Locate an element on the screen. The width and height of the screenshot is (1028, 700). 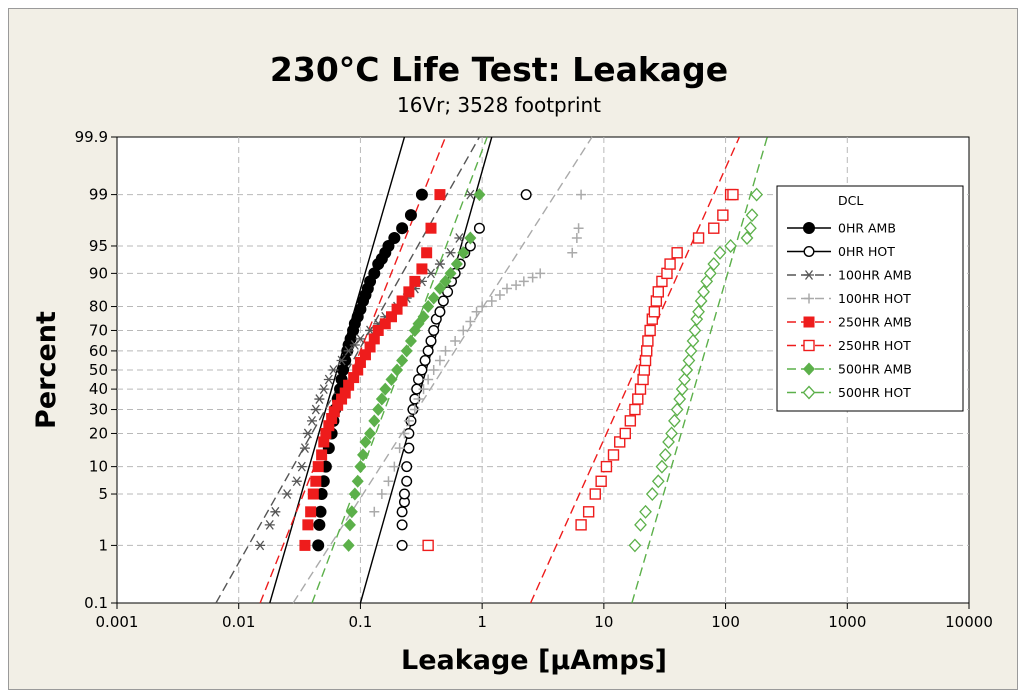
y-tick-label: 99.9 is located at coordinates (91, 137).